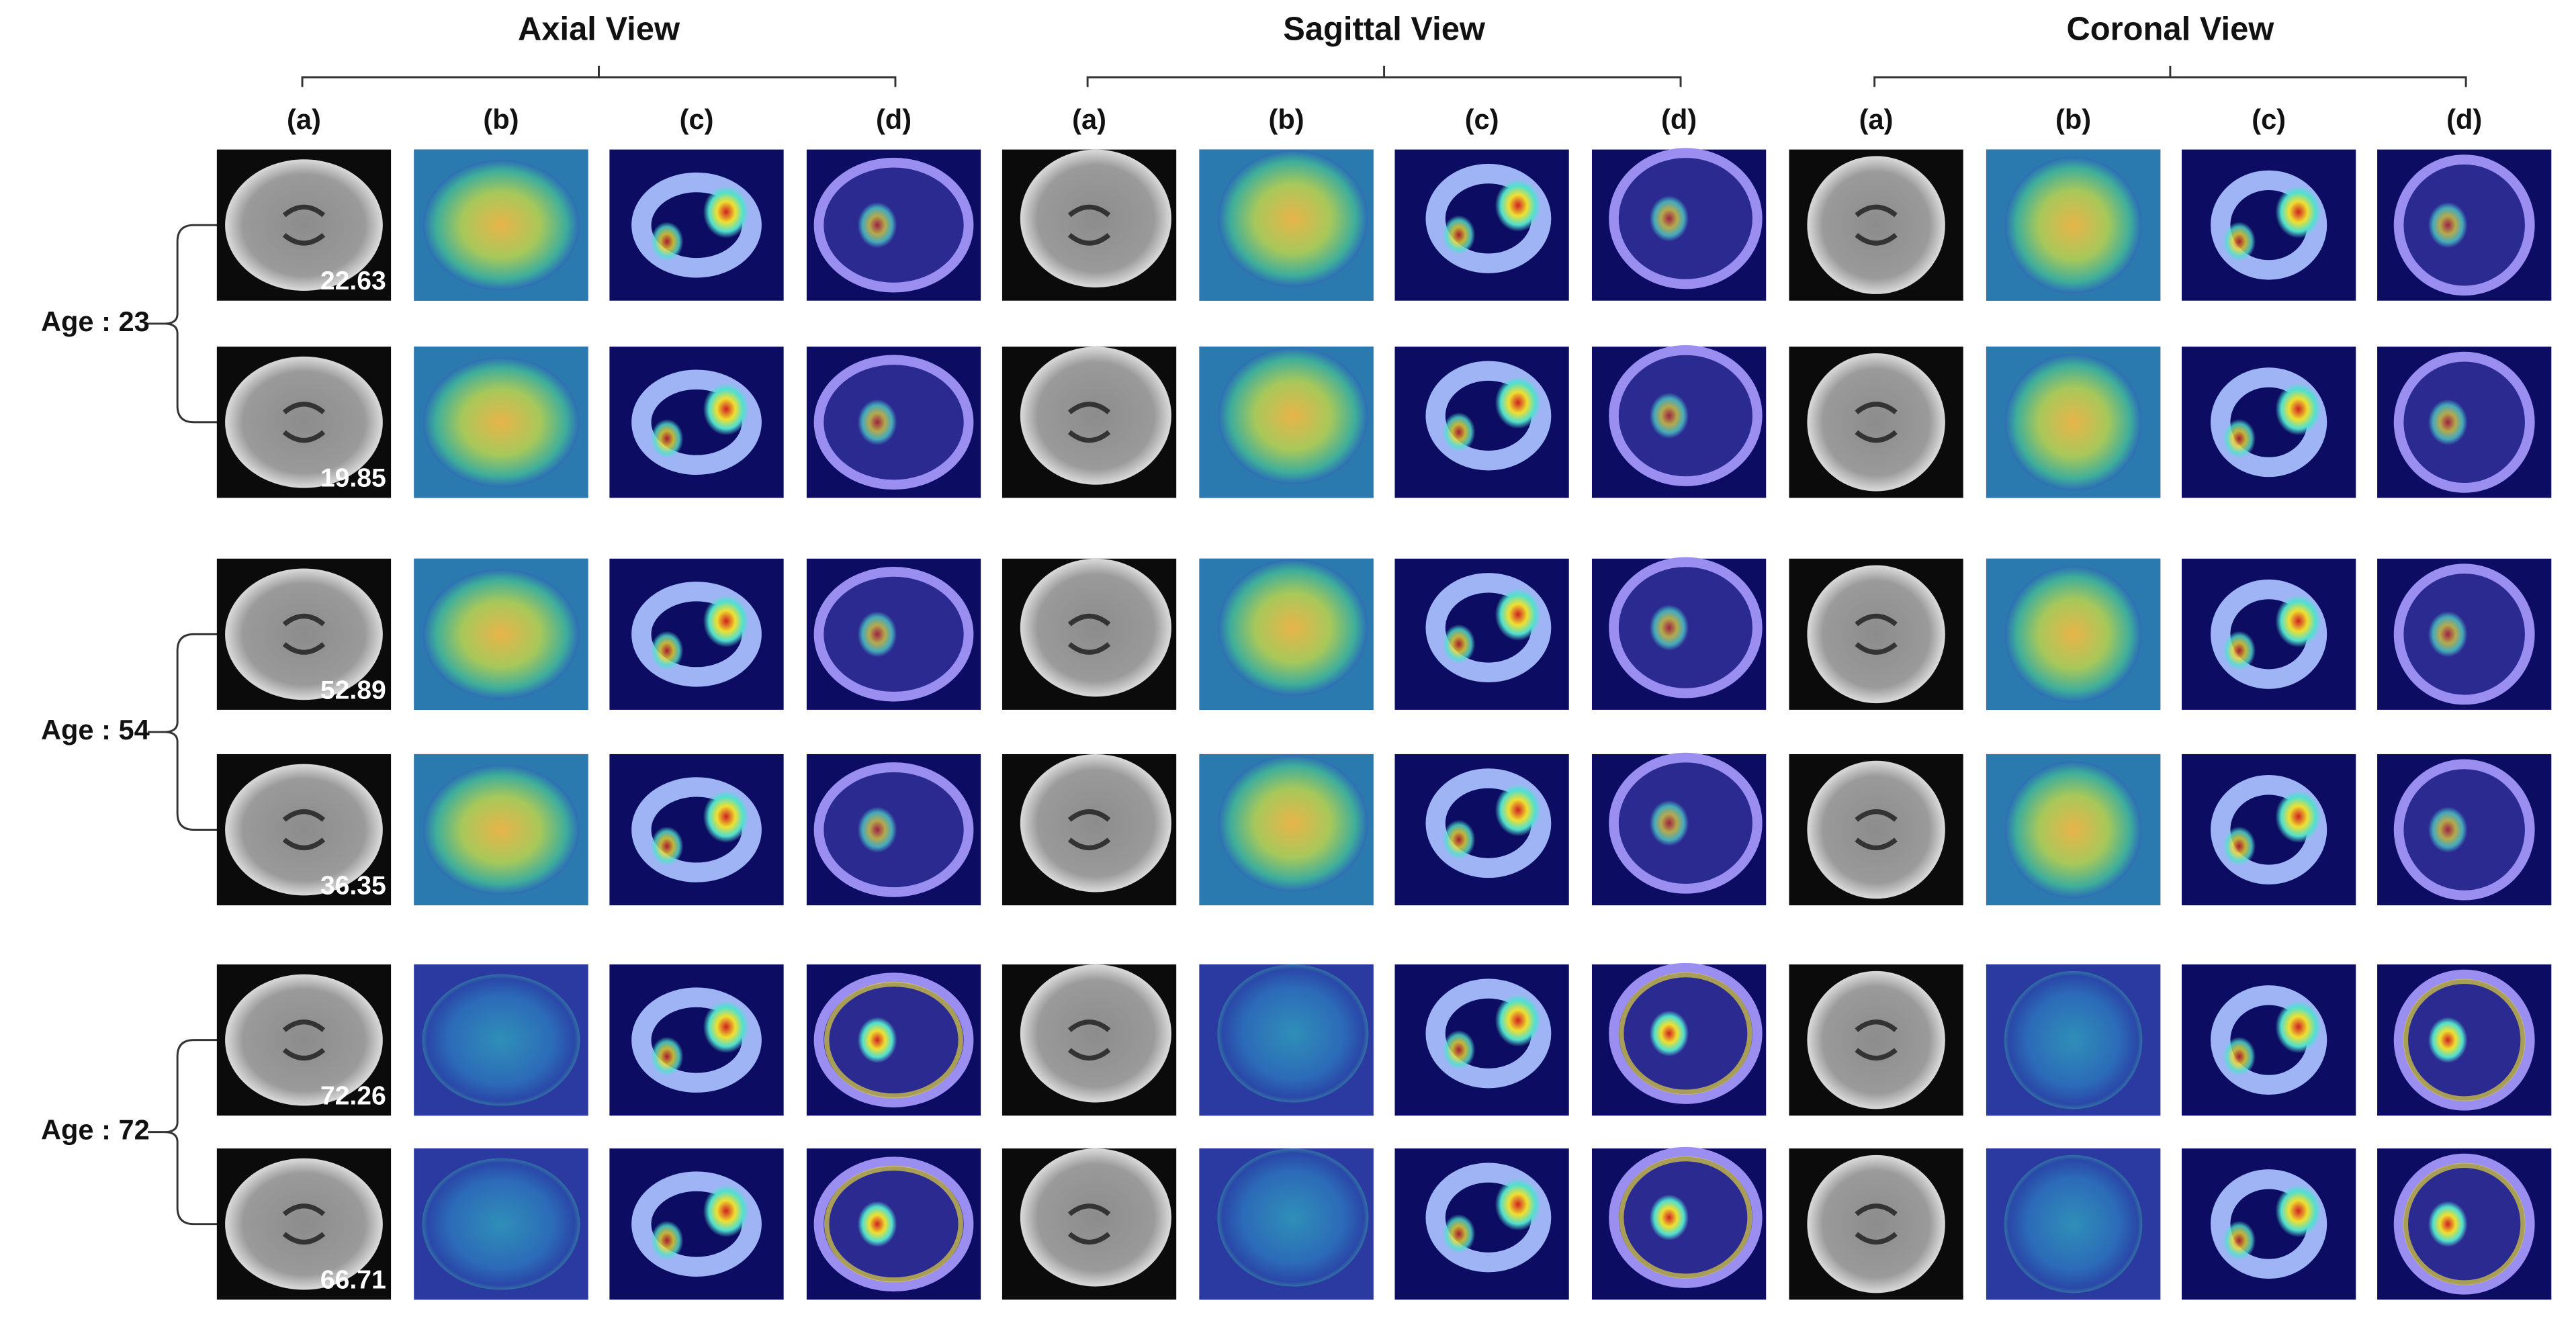 The image size is (2576, 1321). What do you see at coordinates (1385, 29) in the screenshot?
I see `view-title: Sagittal View` at bounding box center [1385, 29].